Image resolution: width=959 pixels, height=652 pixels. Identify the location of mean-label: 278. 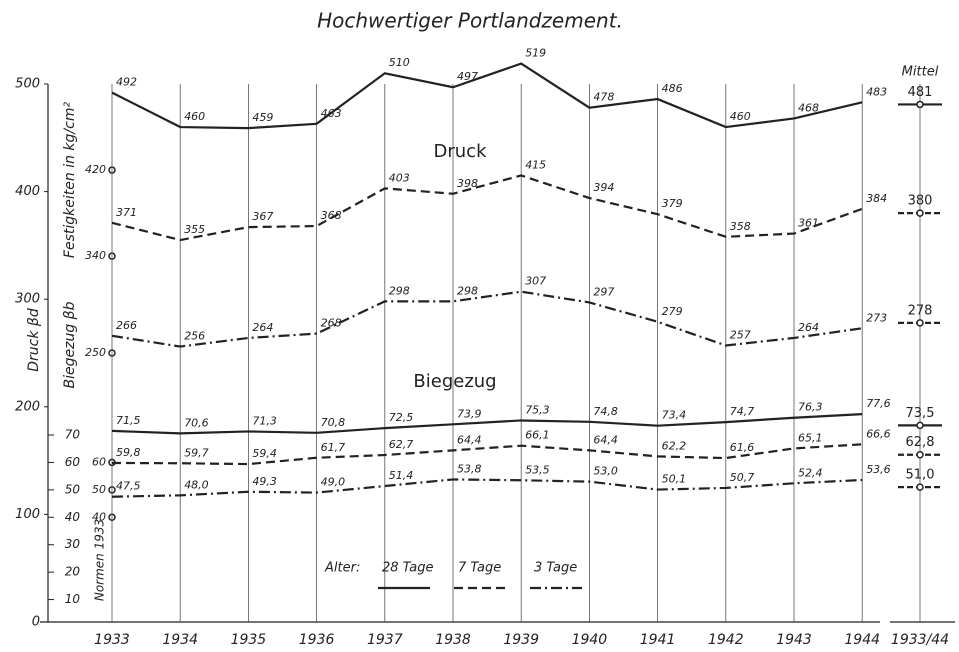
(920, 310).